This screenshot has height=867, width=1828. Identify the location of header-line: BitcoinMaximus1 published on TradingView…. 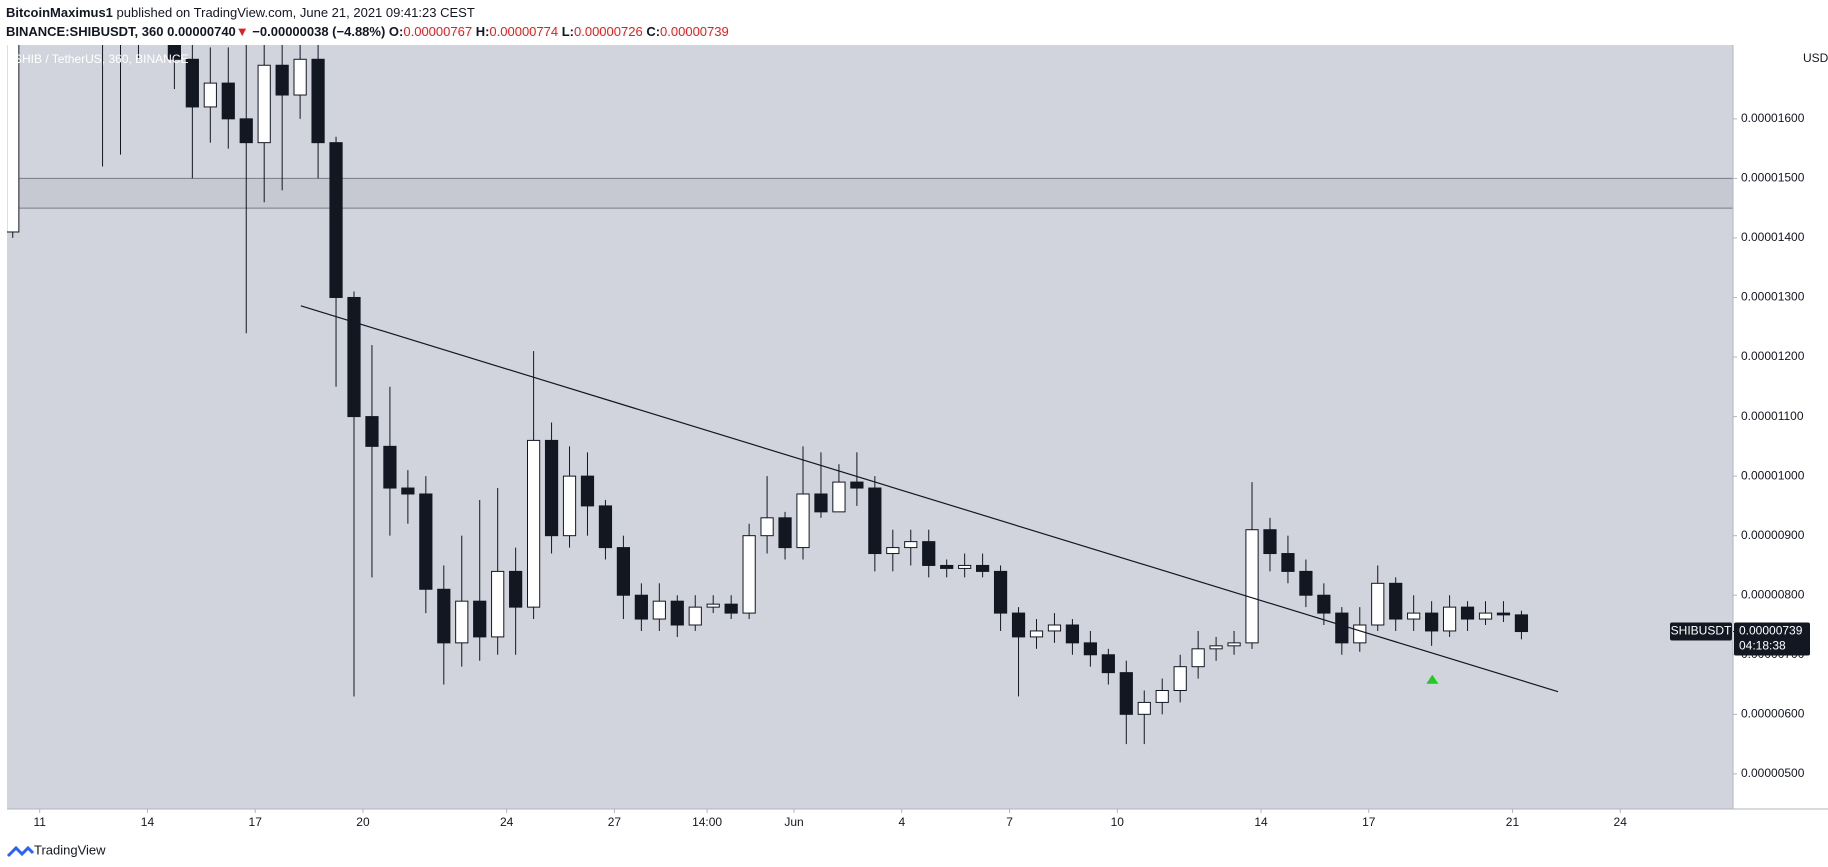
(367, 12).